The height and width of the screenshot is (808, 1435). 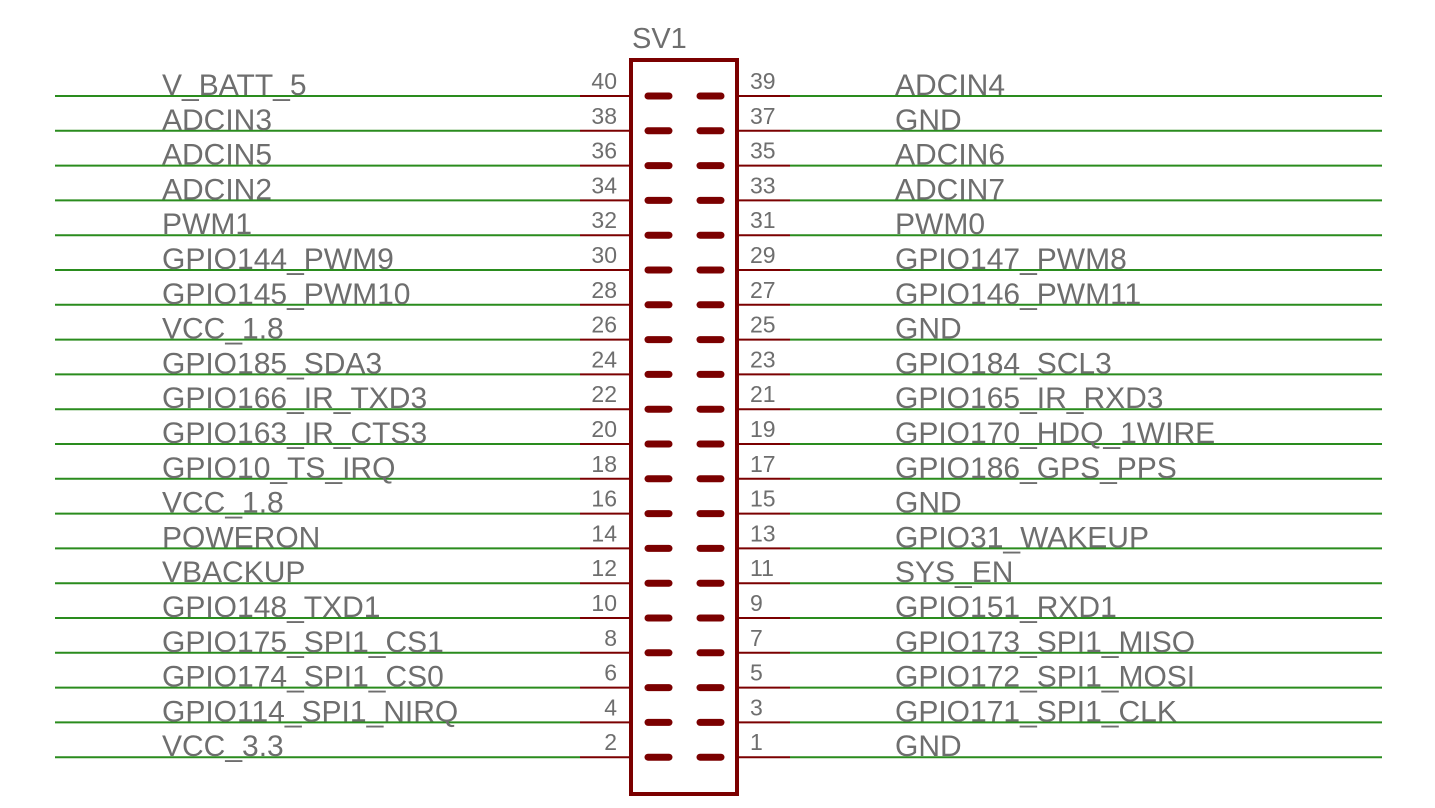 I want to click on right-pin-number: 17, so click(x=763, y=464).